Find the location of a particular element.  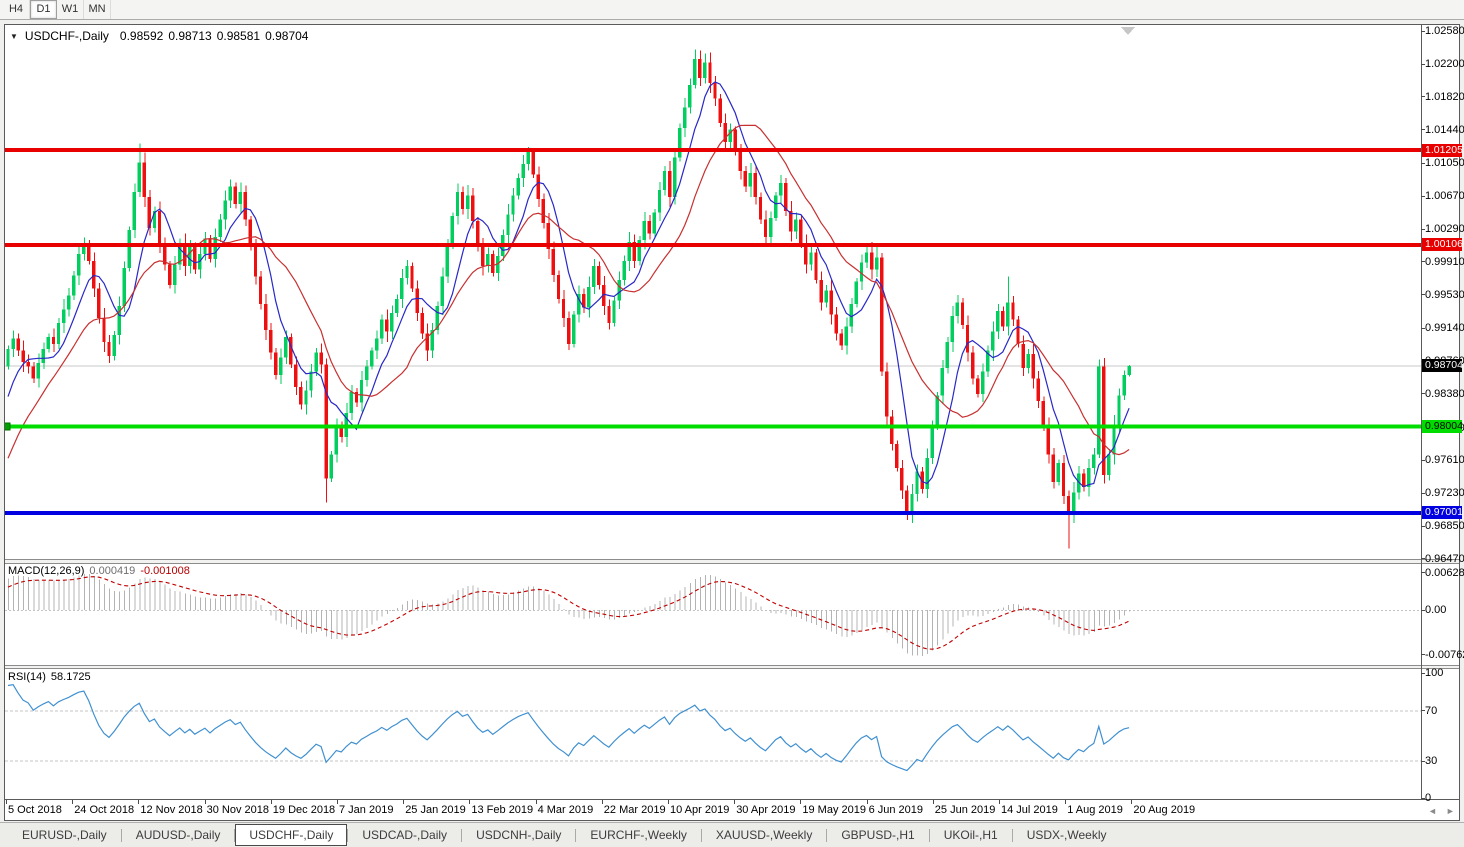

ohlc-open: 0.98592 is located at coordinates (141, 36).